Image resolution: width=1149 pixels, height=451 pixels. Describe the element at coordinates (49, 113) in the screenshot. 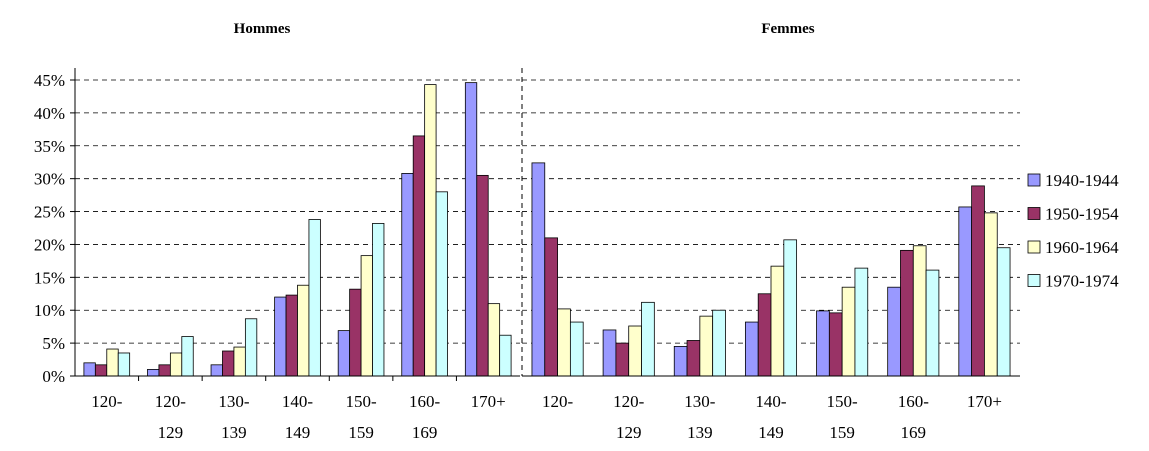

I see `y-tick-label: 40%` at that location.